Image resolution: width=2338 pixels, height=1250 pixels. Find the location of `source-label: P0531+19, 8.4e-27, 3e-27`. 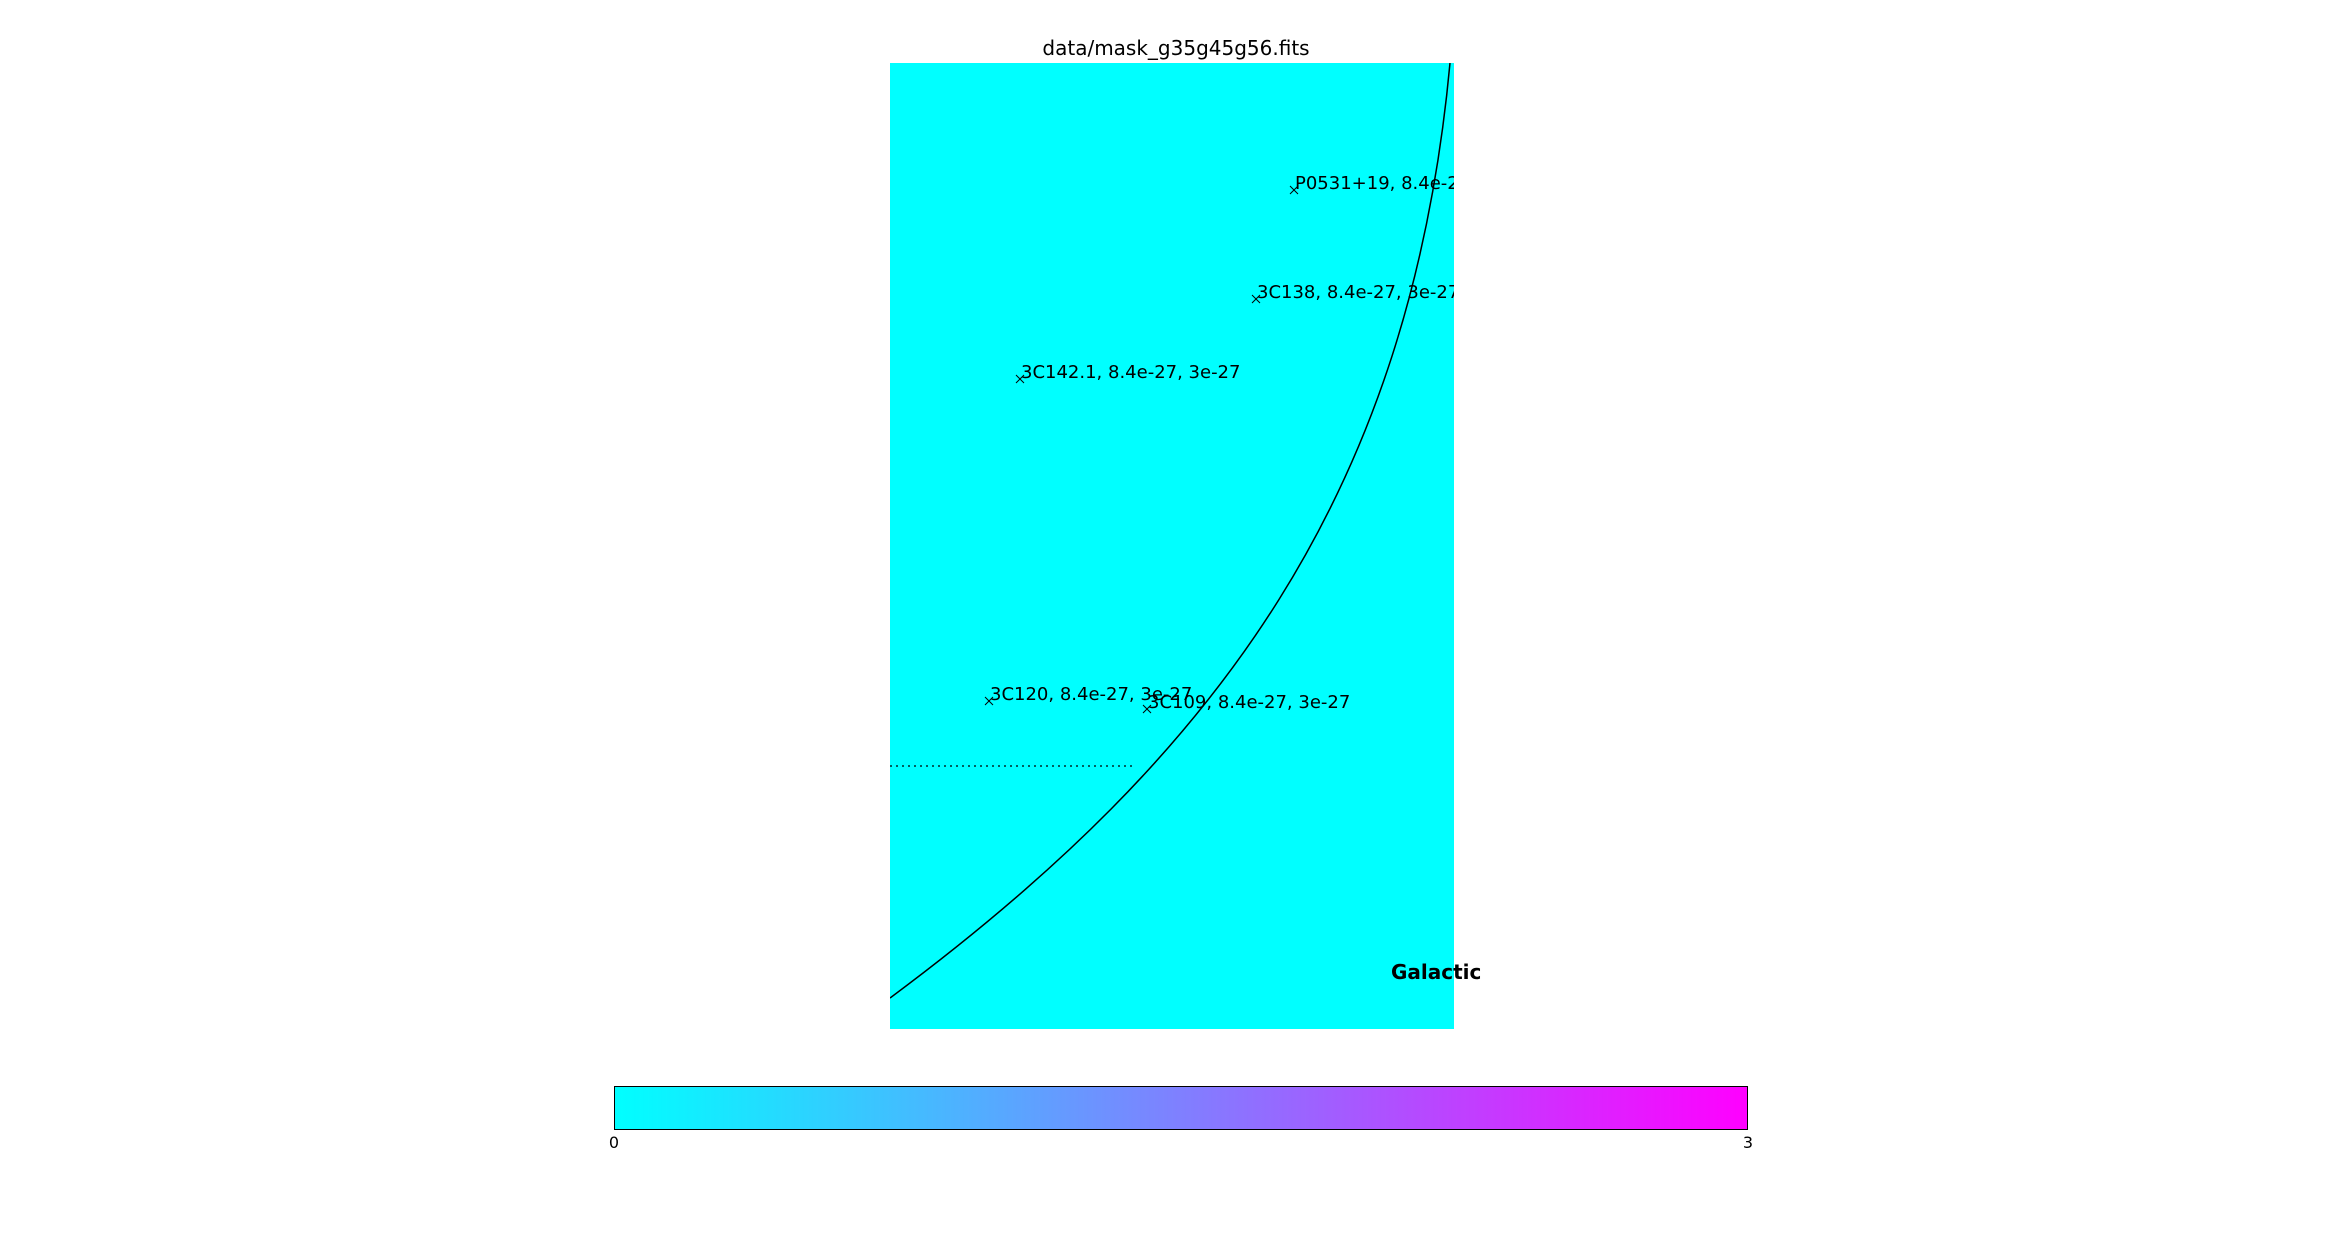

source-label: P0531+19, 8.4e-27, 3e-27 is located at coordinates (1374, 183).